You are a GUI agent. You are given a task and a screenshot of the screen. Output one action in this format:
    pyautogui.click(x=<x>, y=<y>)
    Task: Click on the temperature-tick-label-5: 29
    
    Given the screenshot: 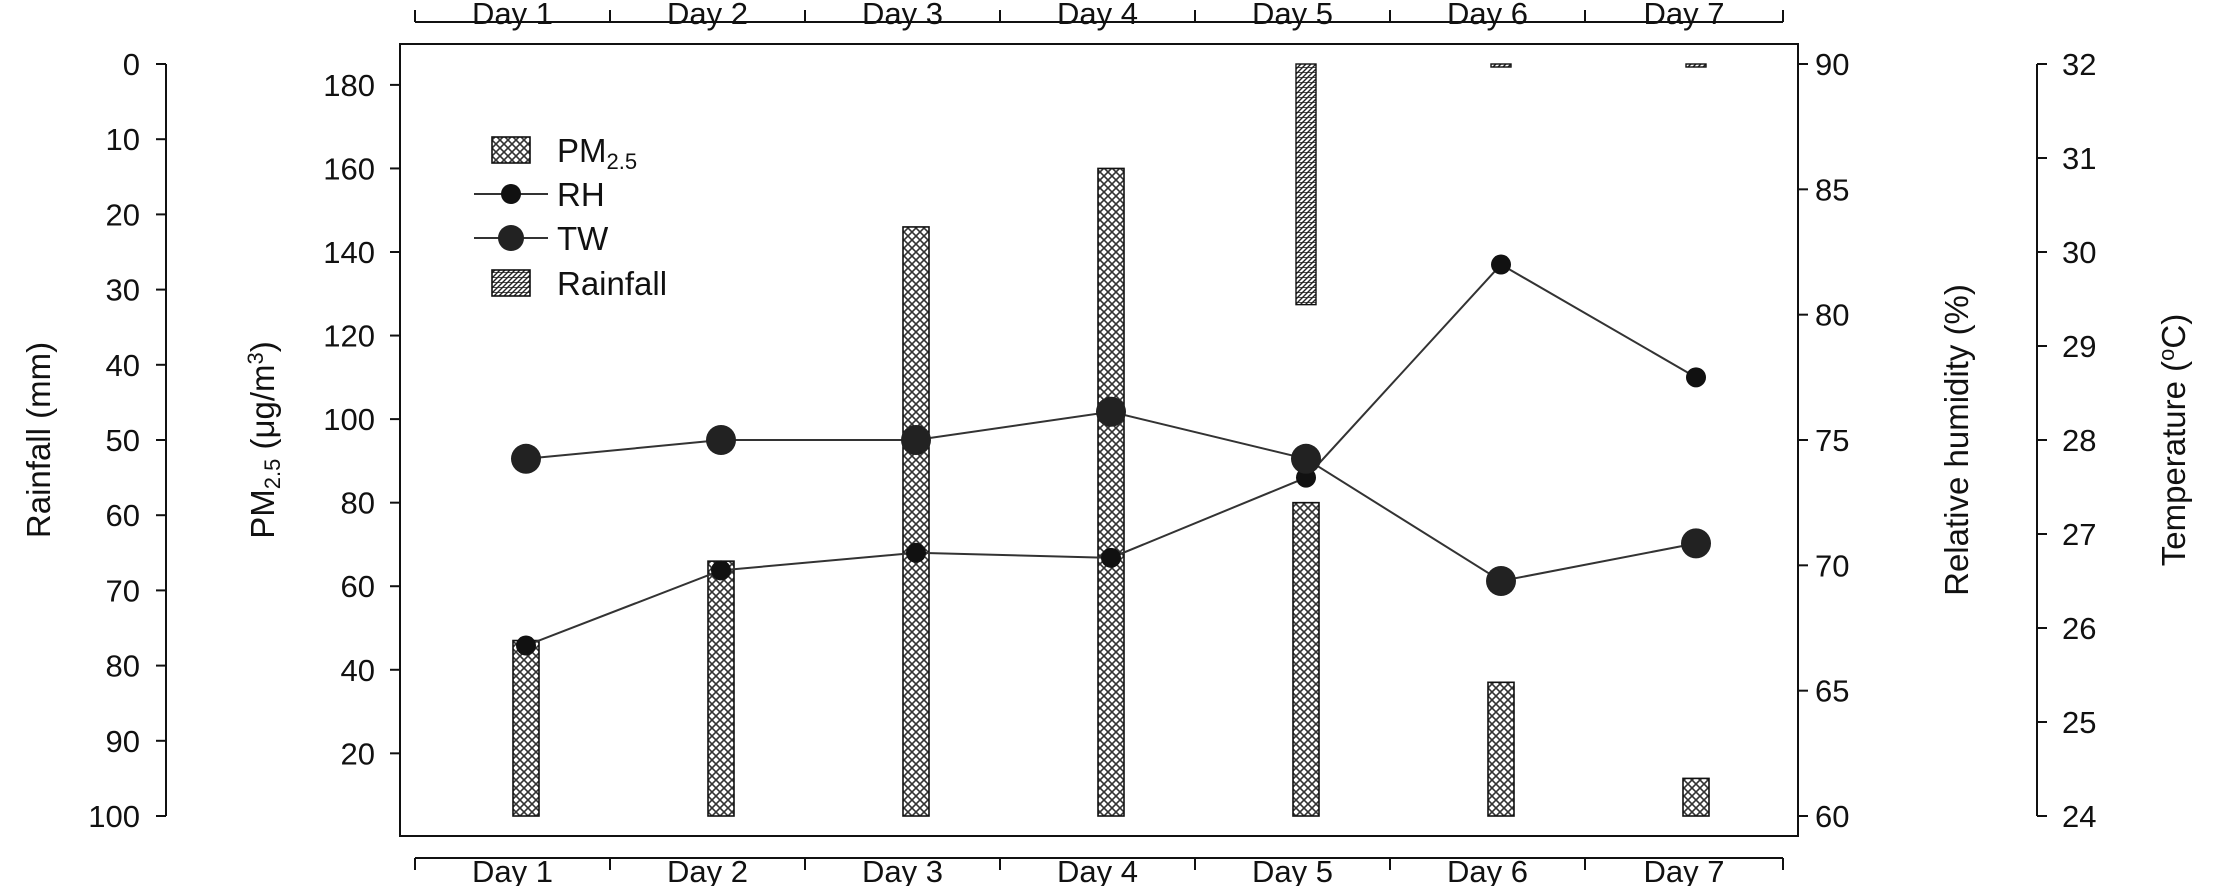 What is the action you would take?
    pyautogui.click(x=2079, y=346)
    